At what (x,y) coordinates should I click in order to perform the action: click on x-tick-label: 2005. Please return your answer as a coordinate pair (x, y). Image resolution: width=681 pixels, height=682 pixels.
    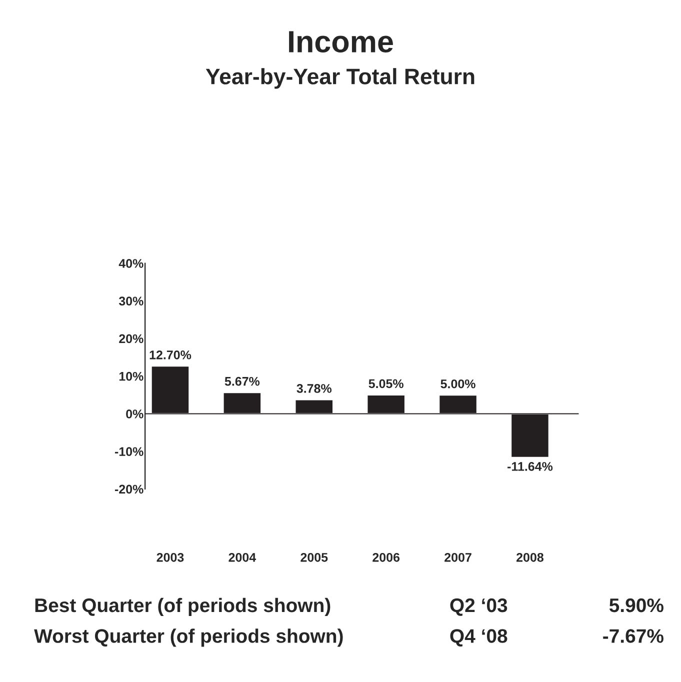
    Looking at the image, I should click on (314, 557).